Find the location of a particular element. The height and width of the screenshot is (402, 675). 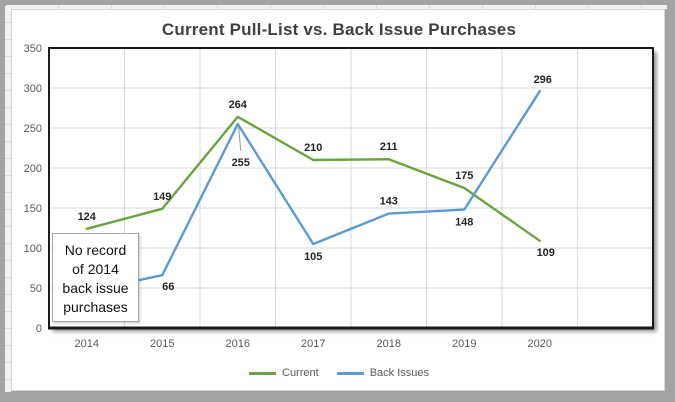

annotation-textbox: No record of 2014 back issue purchases is located at coordinates (95, 277).